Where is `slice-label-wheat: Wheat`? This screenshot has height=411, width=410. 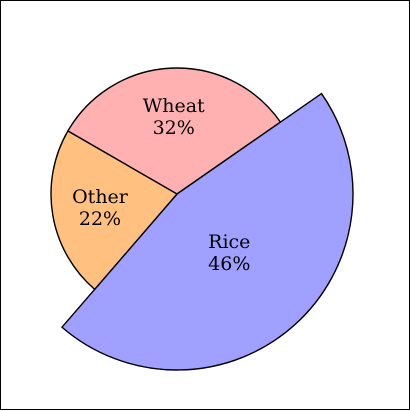
slice-label-wheat: Wheat is located at coordinates (174, 106).